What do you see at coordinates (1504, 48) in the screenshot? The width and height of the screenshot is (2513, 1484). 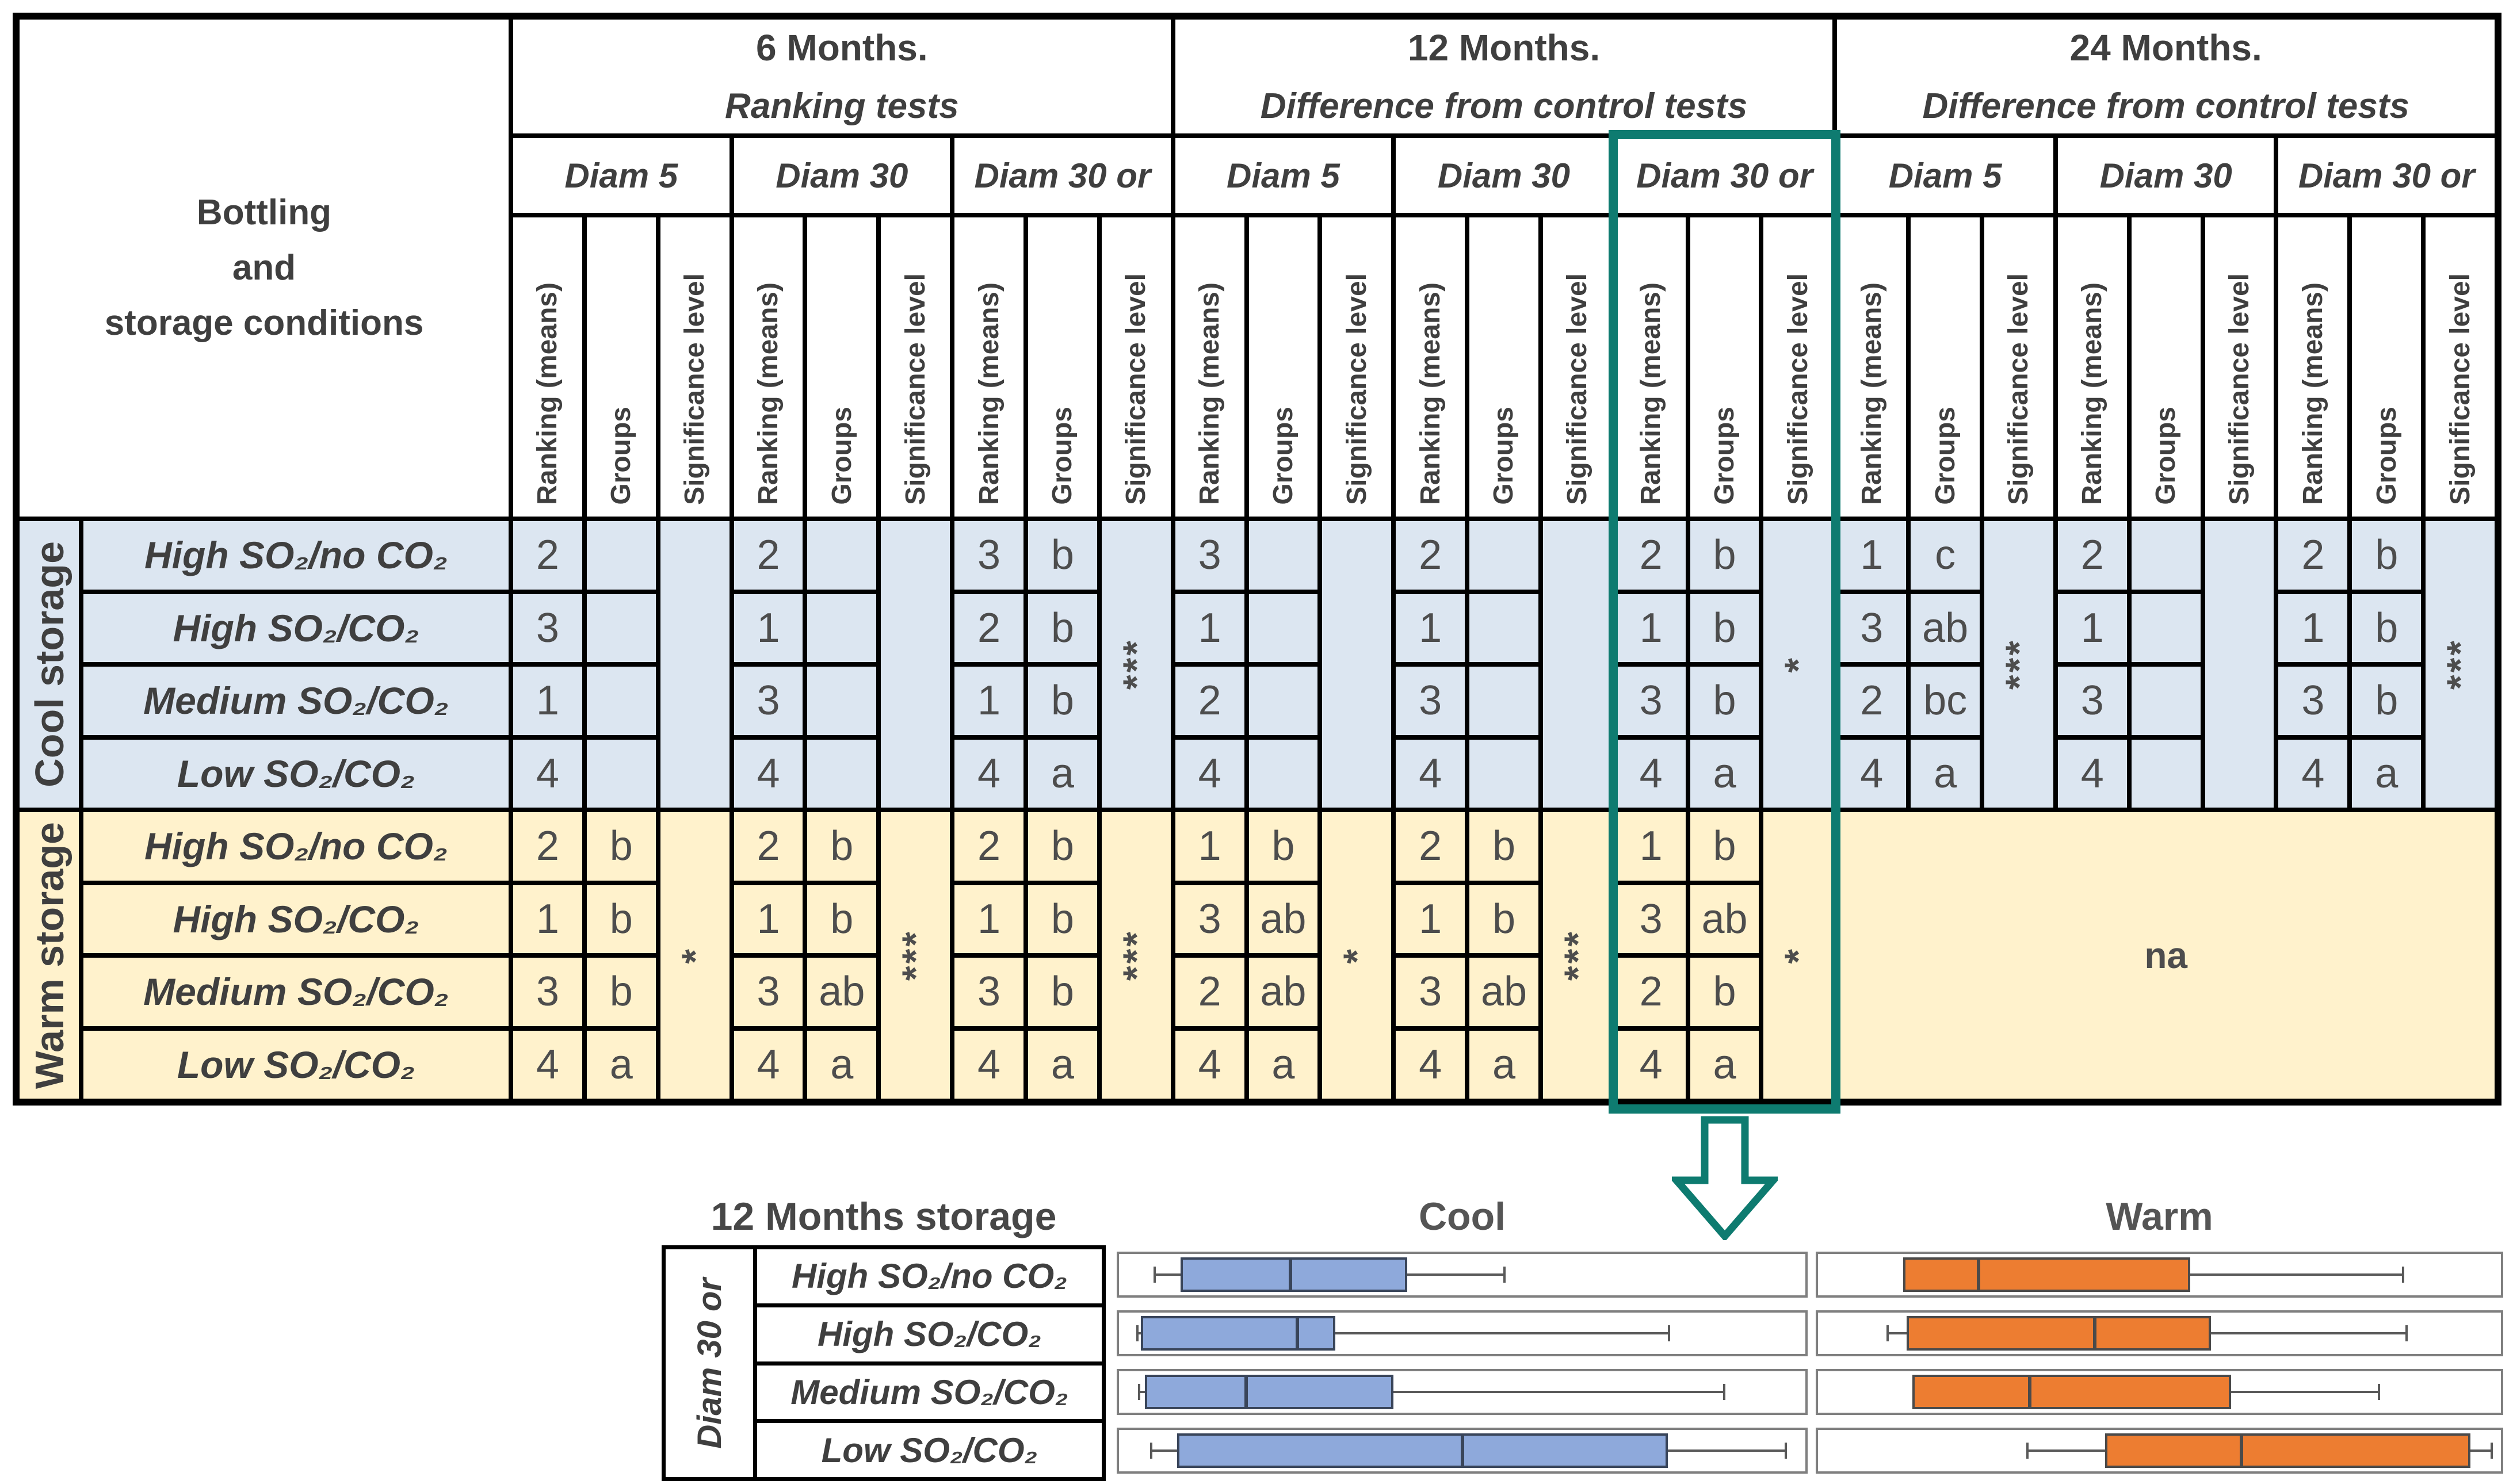 I see `month-title: 12 Months.` at bounding box center [1504, 48].